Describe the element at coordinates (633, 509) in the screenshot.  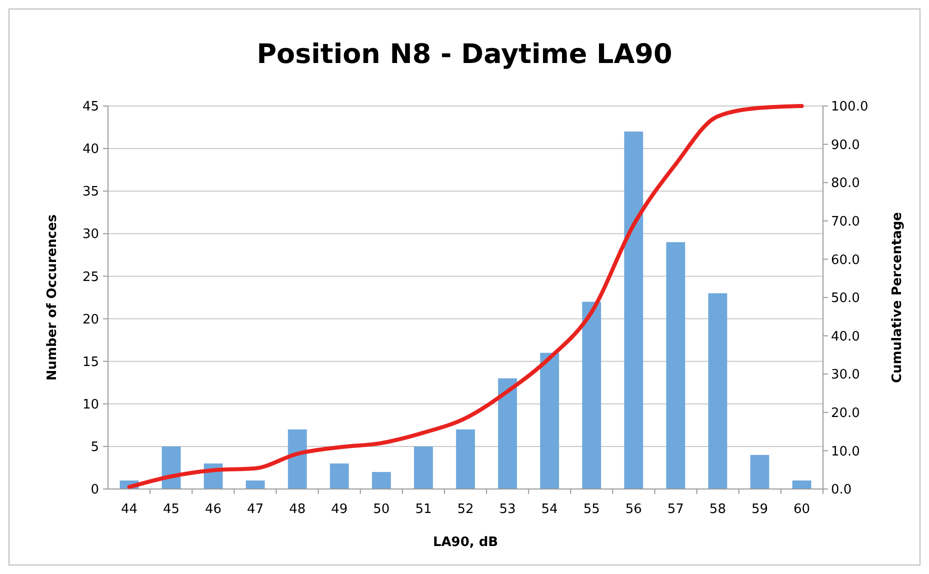
I see `x-tick-label: 56` at that location.